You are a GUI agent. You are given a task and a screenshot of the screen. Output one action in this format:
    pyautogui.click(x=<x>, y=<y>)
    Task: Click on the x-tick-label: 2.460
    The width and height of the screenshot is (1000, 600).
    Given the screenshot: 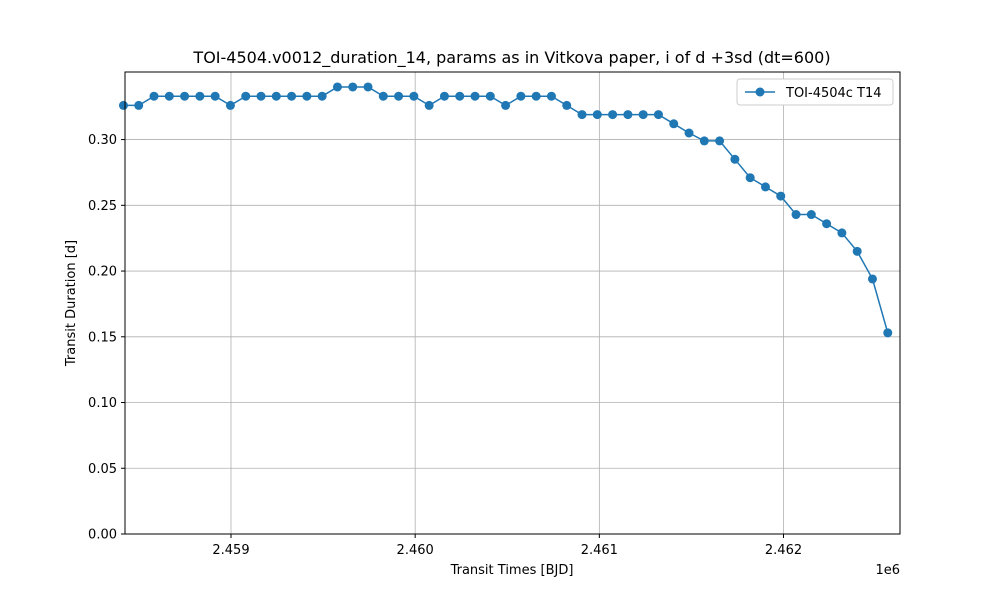 What is the action you would take?
    pyautogui.click(x=415, y=550)
    